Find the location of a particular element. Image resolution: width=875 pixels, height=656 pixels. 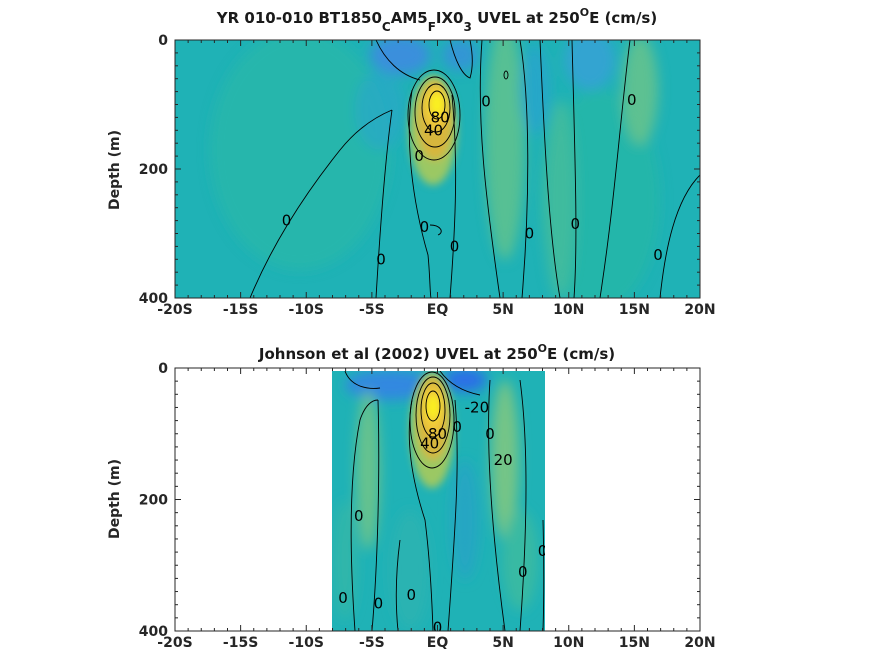

top-x-tick-label: 20N is located at coordinates (699, 310).